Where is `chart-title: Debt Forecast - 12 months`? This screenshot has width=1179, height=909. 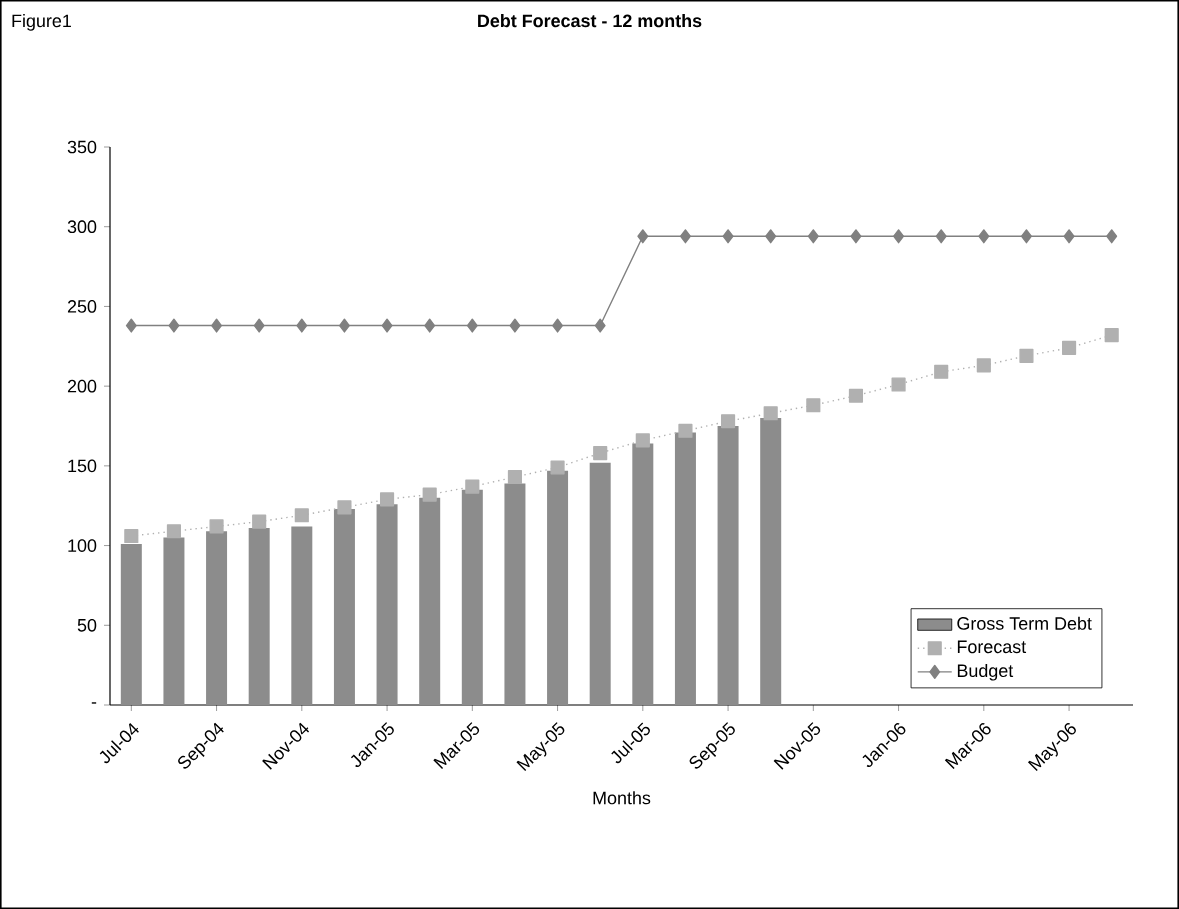
chart-title: Debt Forecast - 12 months is located at coordinates (590, 21).